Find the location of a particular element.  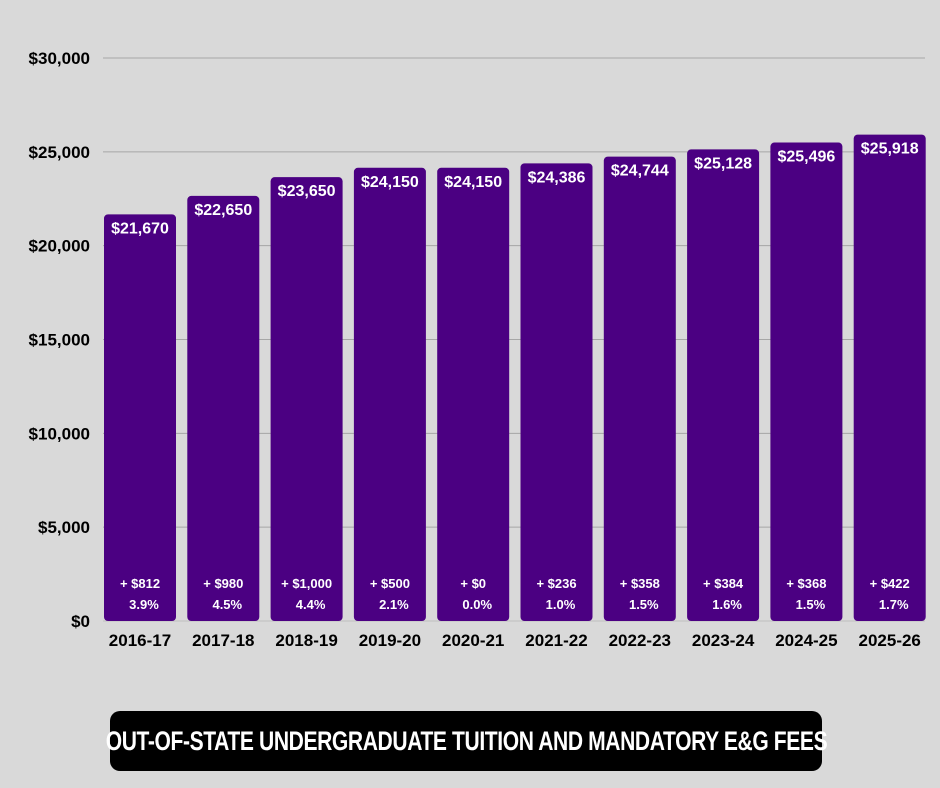

x-tick-label: 2021-22 is located at coordinates (556, 640).